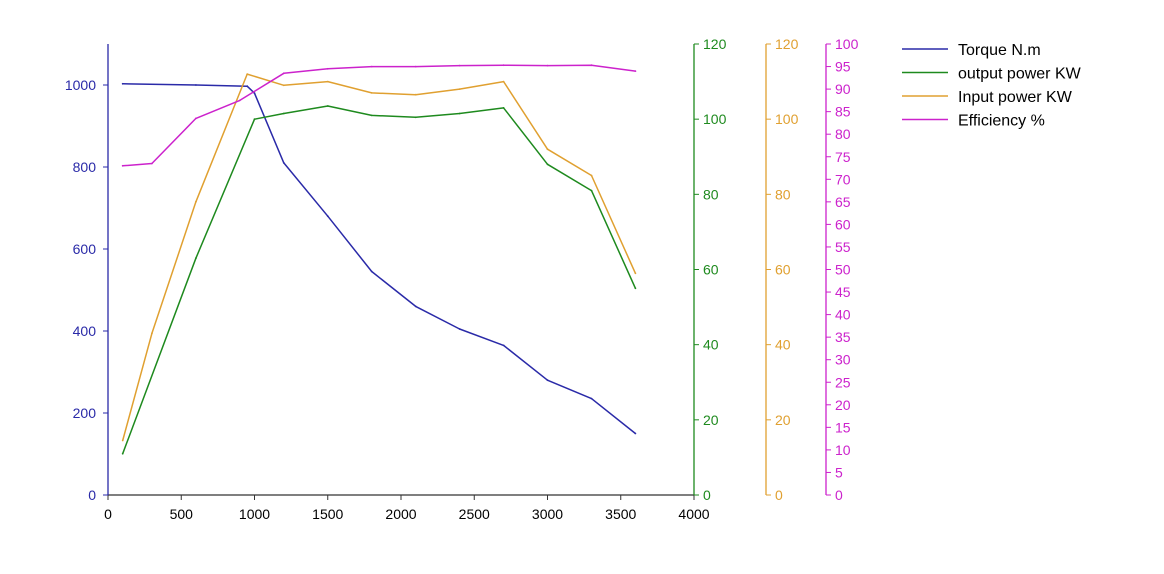  I want to click on efficiency-tick-label: 75, so click(843, 157).